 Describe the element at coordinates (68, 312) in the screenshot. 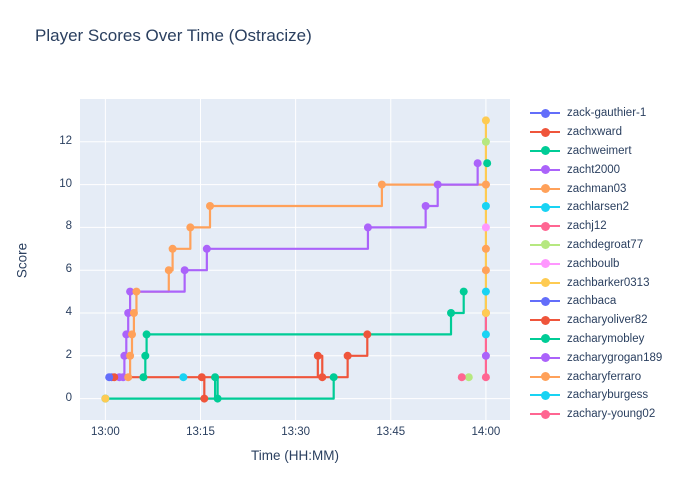

I see `y-tick-label: 4` at that location.